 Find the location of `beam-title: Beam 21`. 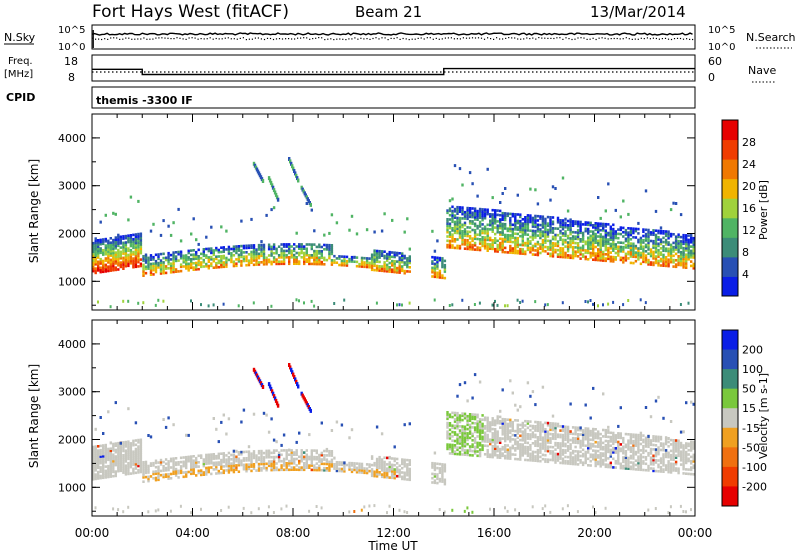

beam-title: Beam 21 is located at coordinates (388, 12).